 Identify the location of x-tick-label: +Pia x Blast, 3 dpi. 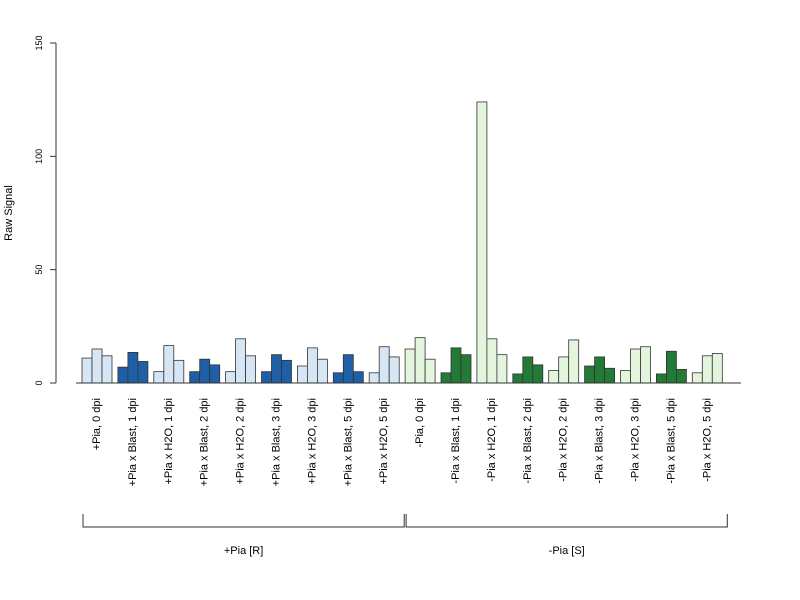
(277, 442).